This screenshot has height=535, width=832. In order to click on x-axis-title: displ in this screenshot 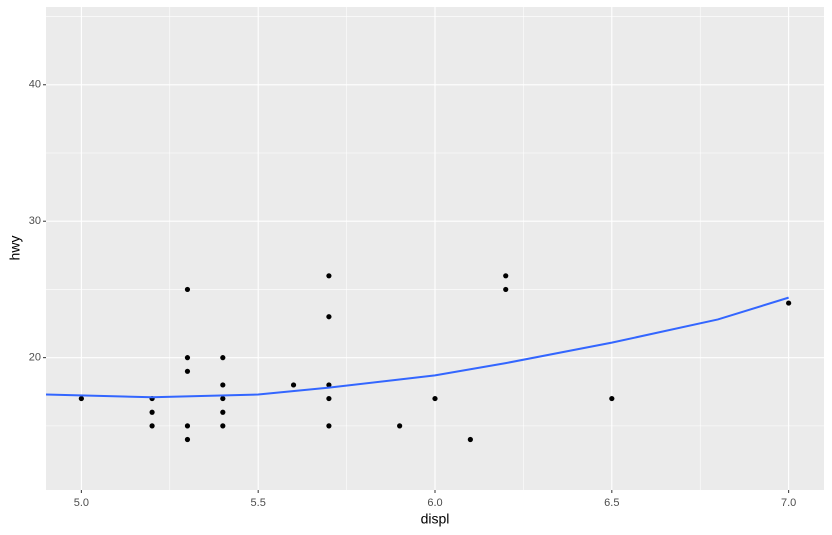, I will do `click(435, 519)`.